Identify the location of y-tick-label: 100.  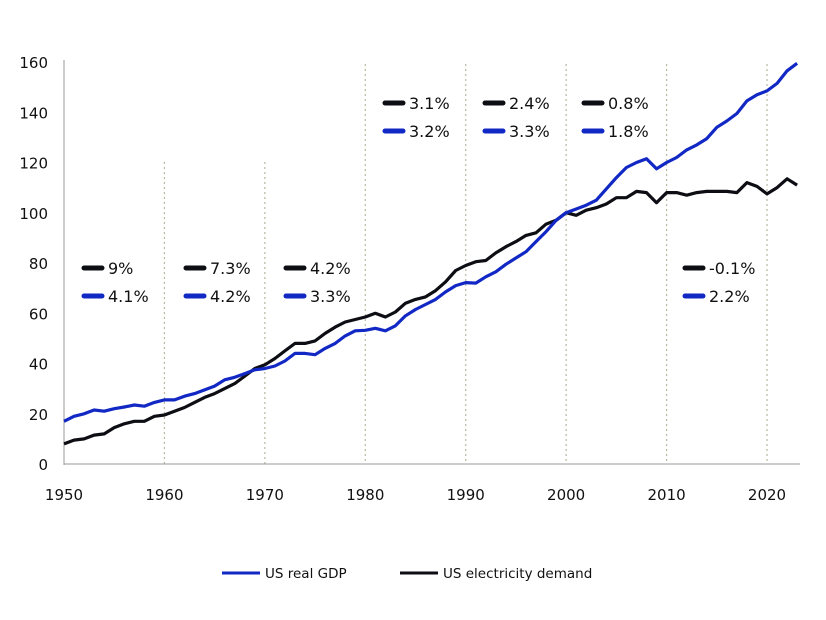
(33, 214).